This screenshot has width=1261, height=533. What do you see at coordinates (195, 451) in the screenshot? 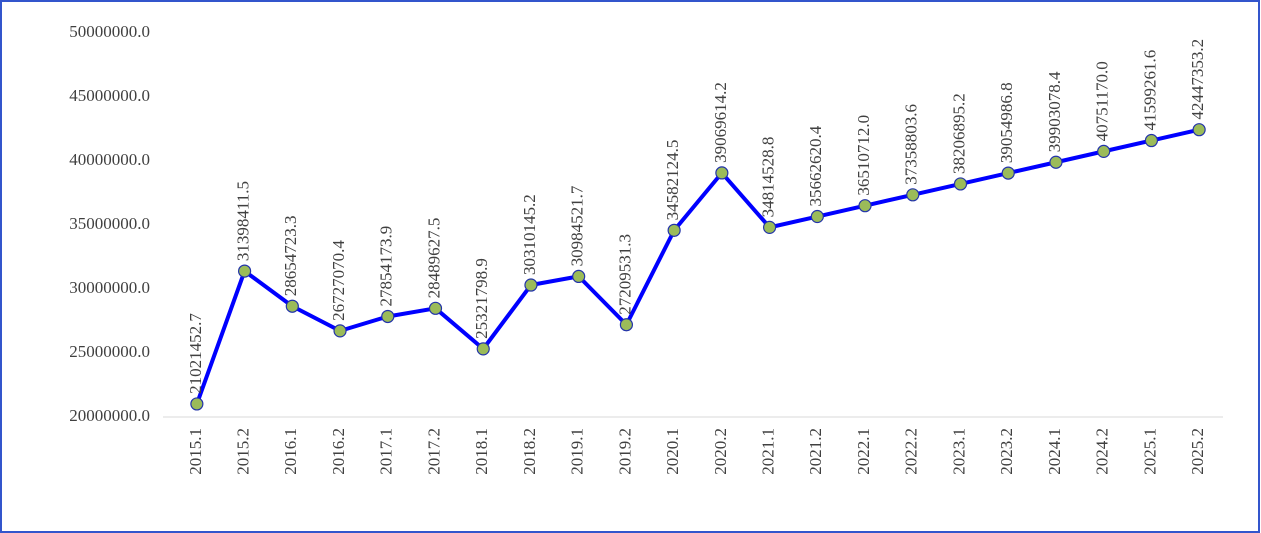
I see `x-tick-label: 2015.1` at bounding box center [195, 451].